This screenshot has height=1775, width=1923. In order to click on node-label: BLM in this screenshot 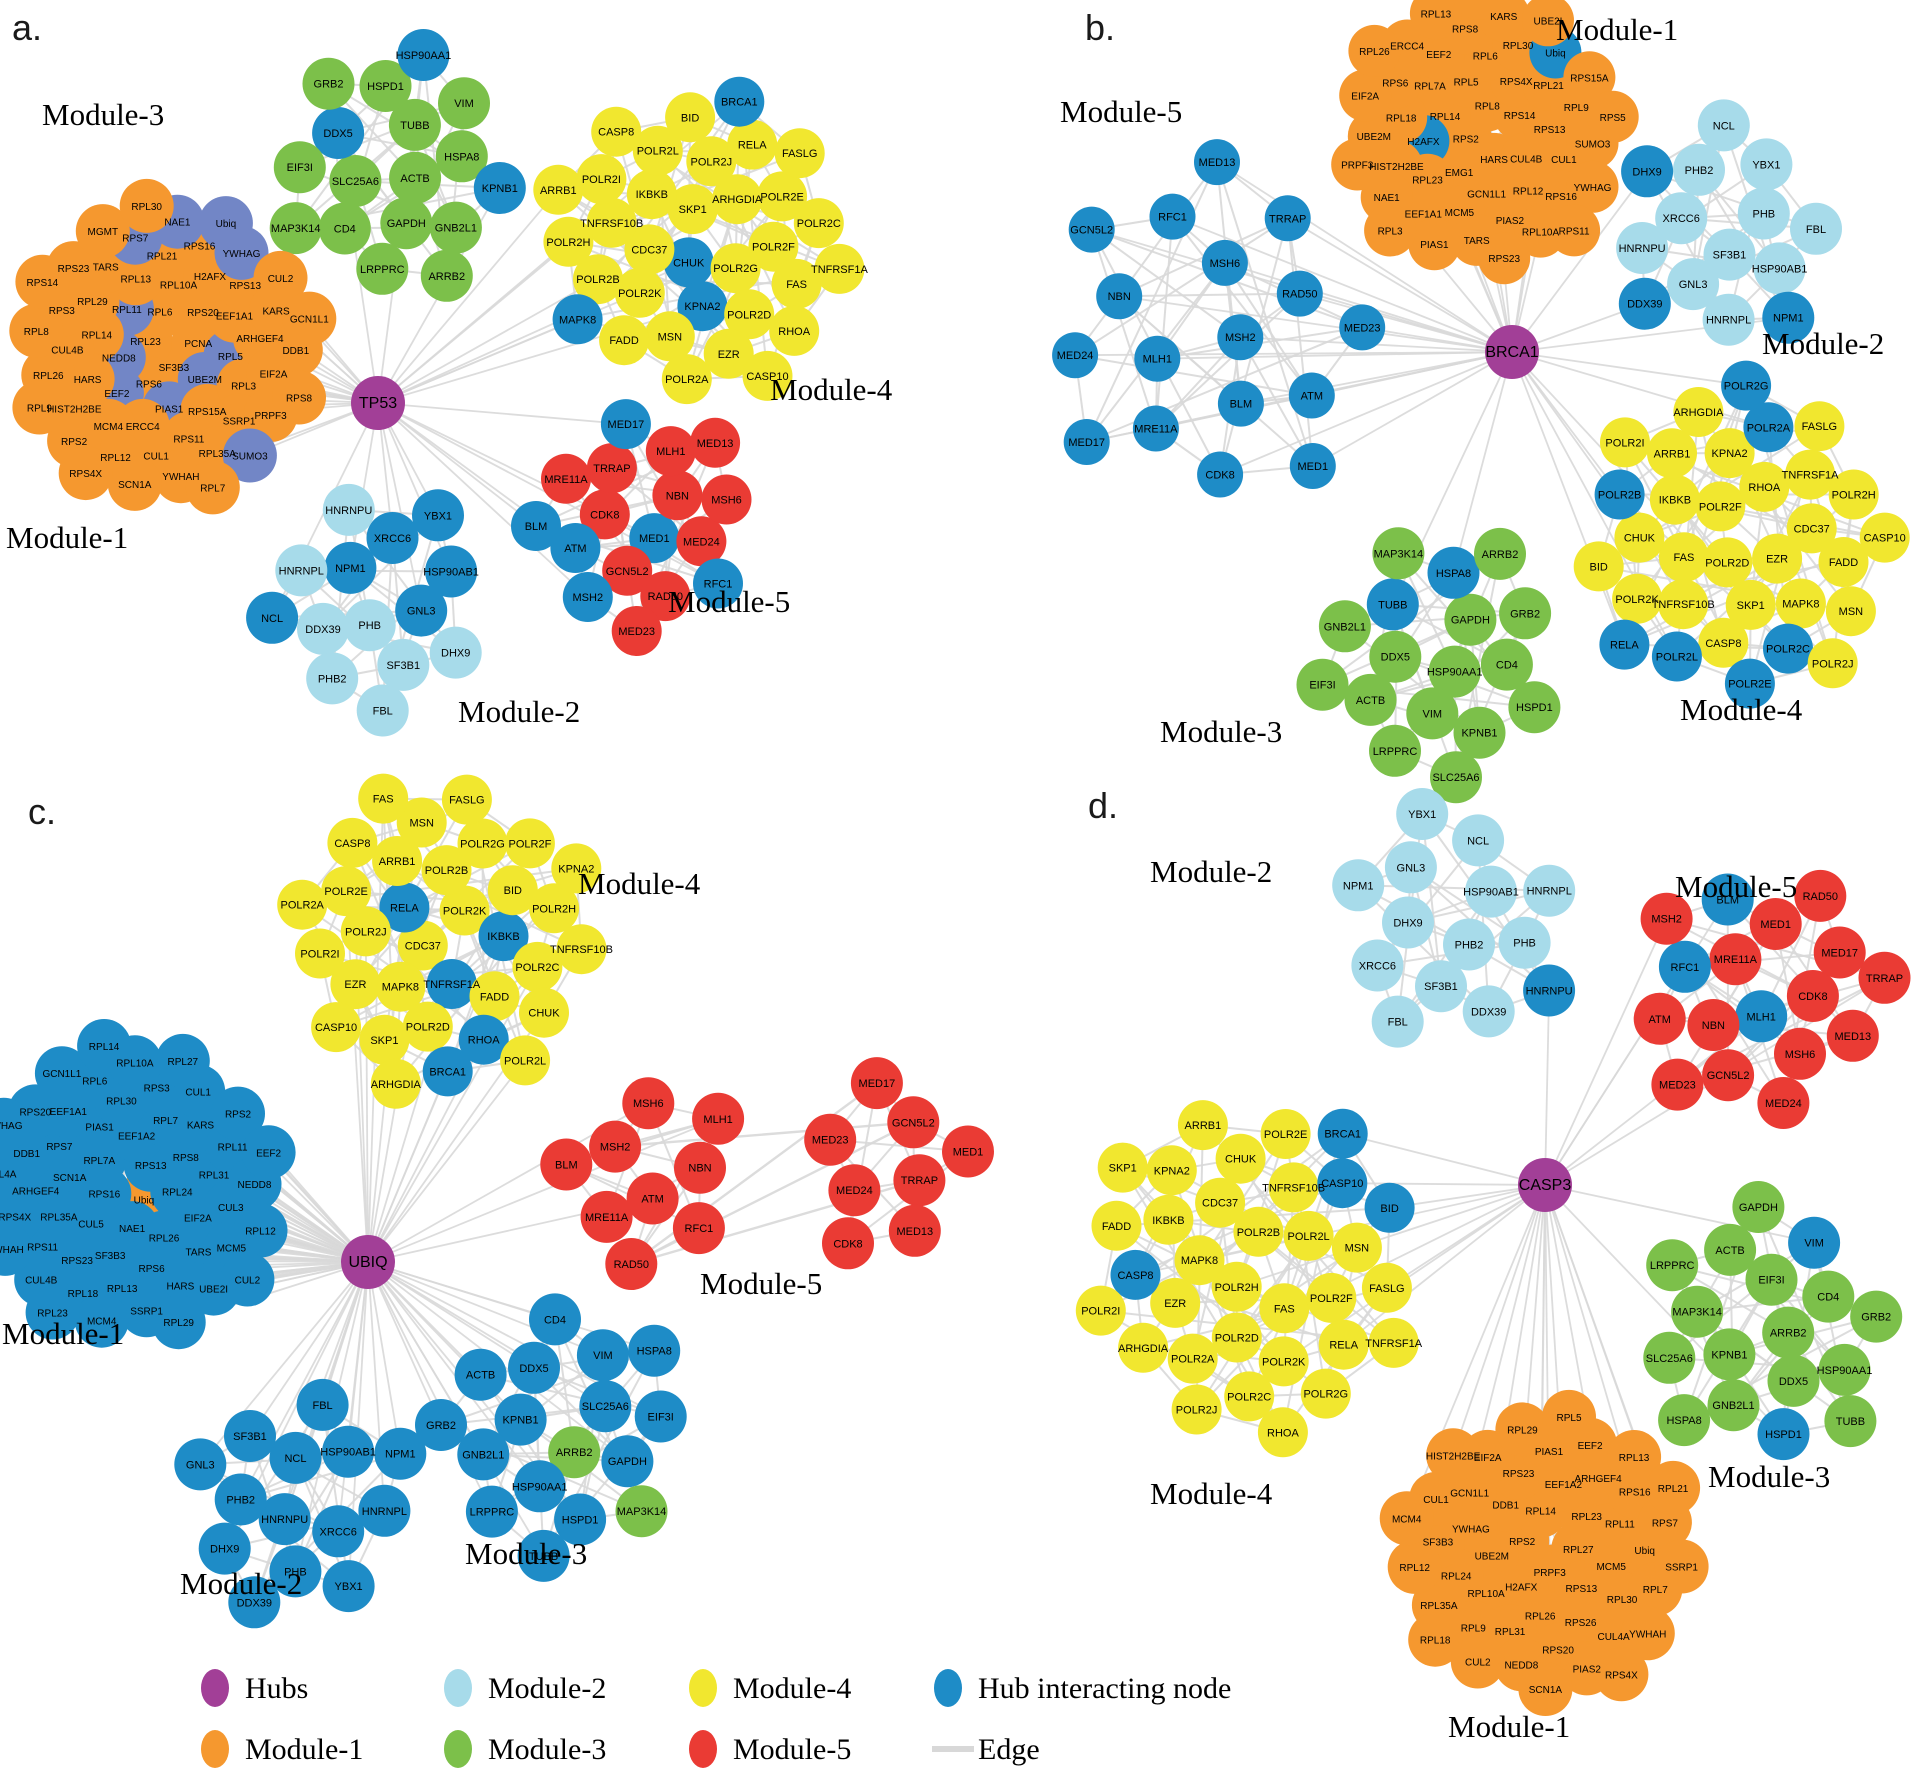, I will do `click(1727, 901)`.